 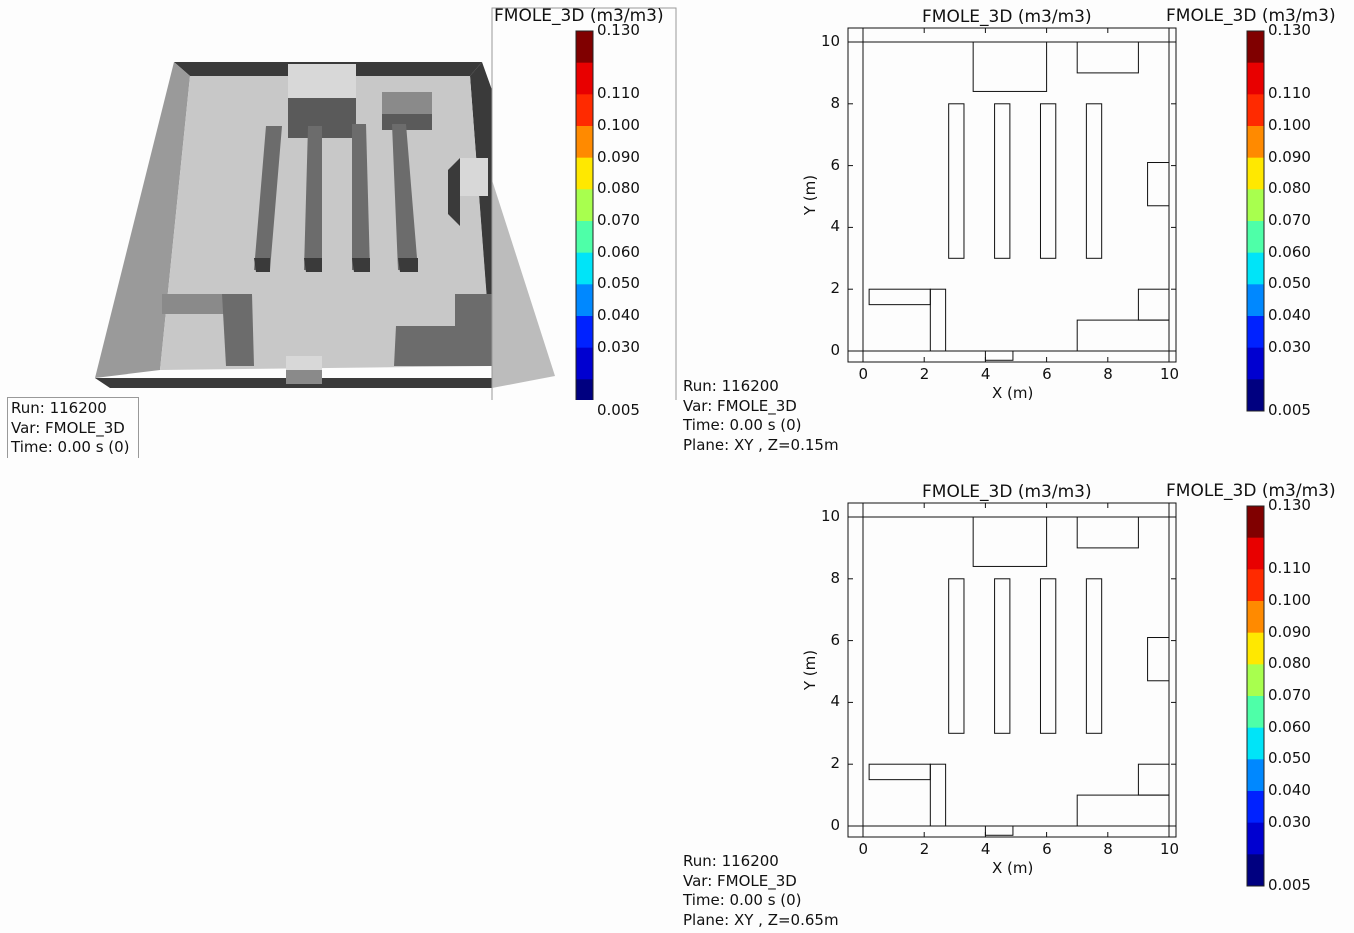 I want to click on plot-frame, so click(x=1012, y=195).